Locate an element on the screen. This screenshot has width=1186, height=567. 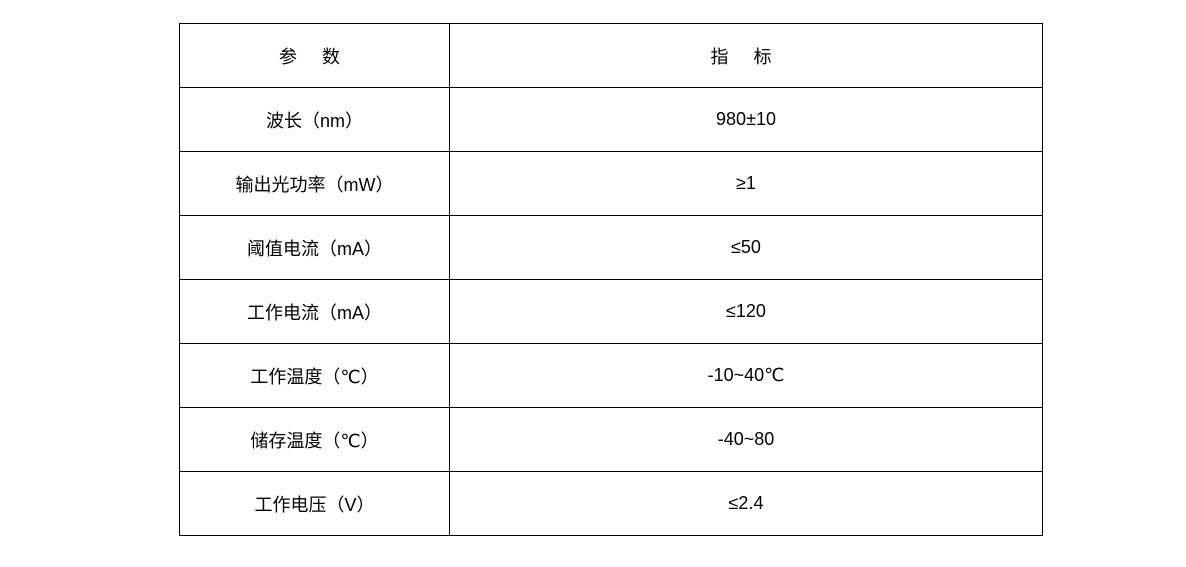
table-header-row: 参 数 指 标 is located at coordinates (611, 55).